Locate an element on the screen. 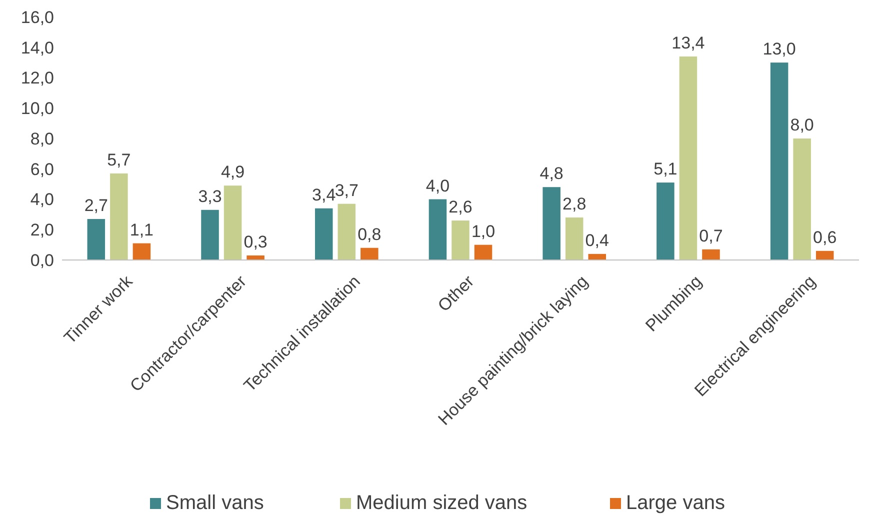  y-tick-label: 12,0 is located at coordinates (37, 78).